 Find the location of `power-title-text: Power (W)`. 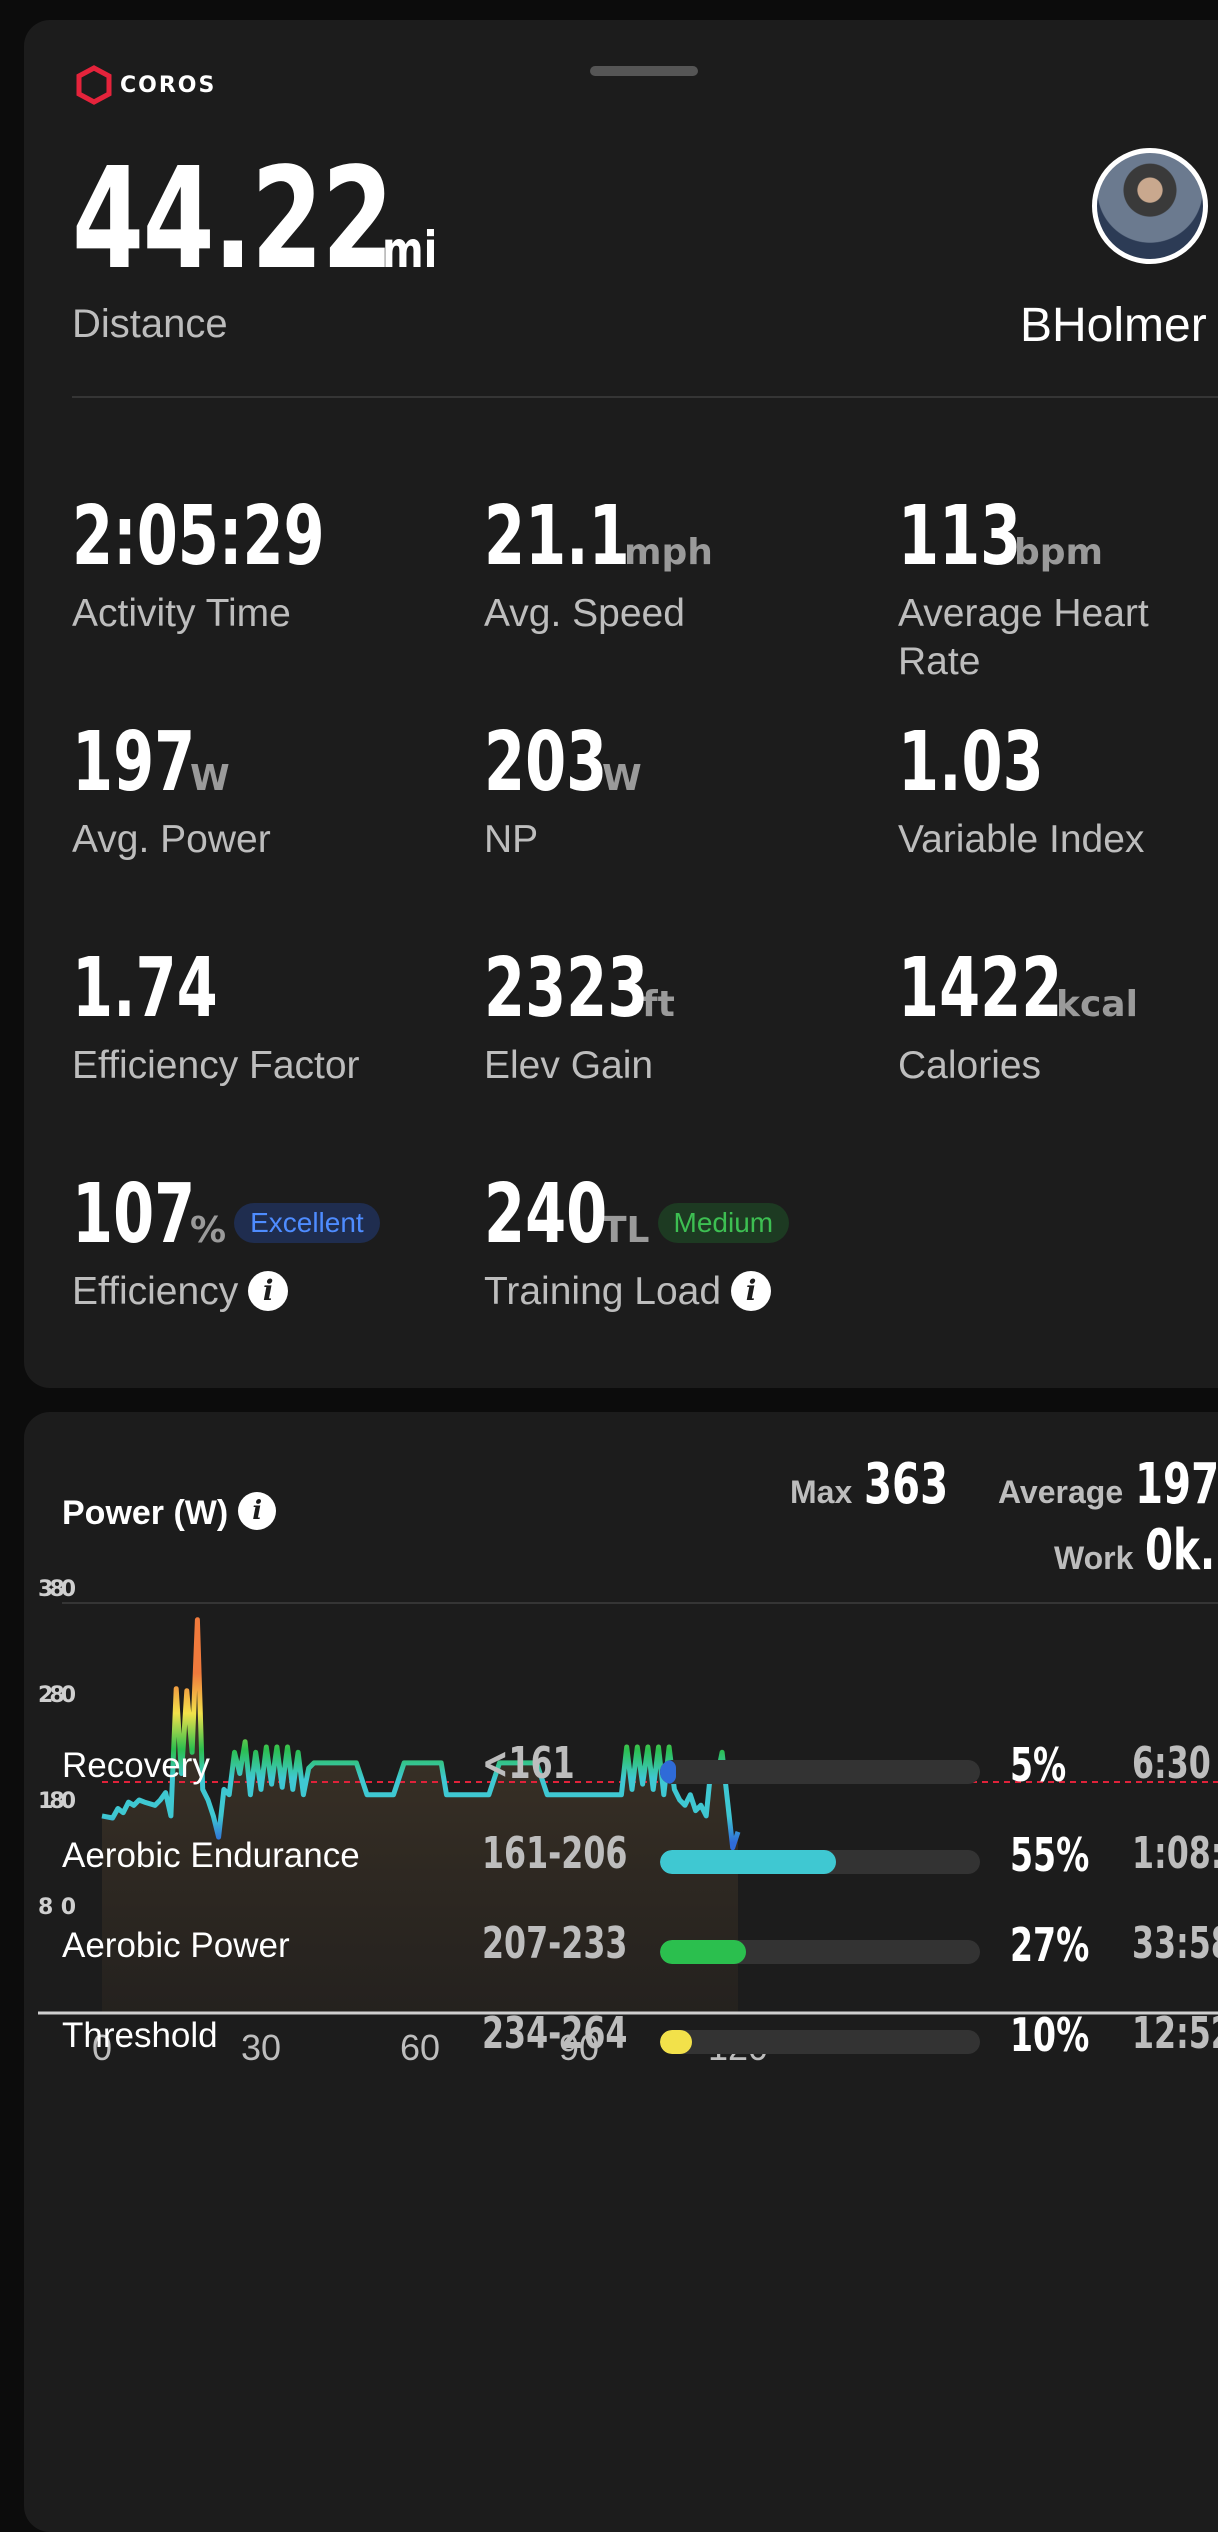

power-title-text: Power (W) is located at coordinates (145, 1513).